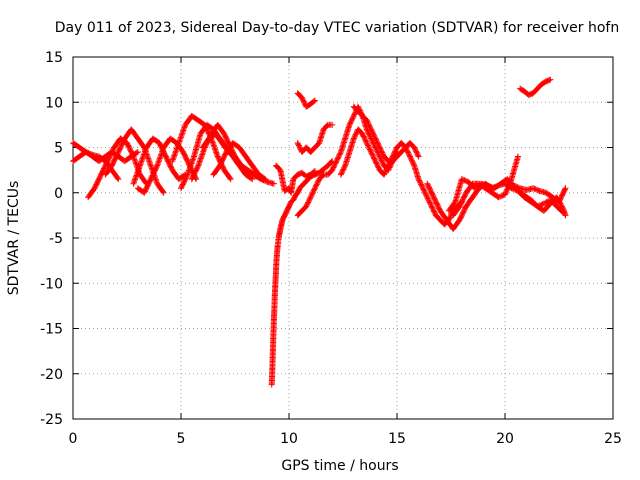 The height and width of the screenshot is (480, 640). I want to click on x-tick-label: 0, so click(73, 439).